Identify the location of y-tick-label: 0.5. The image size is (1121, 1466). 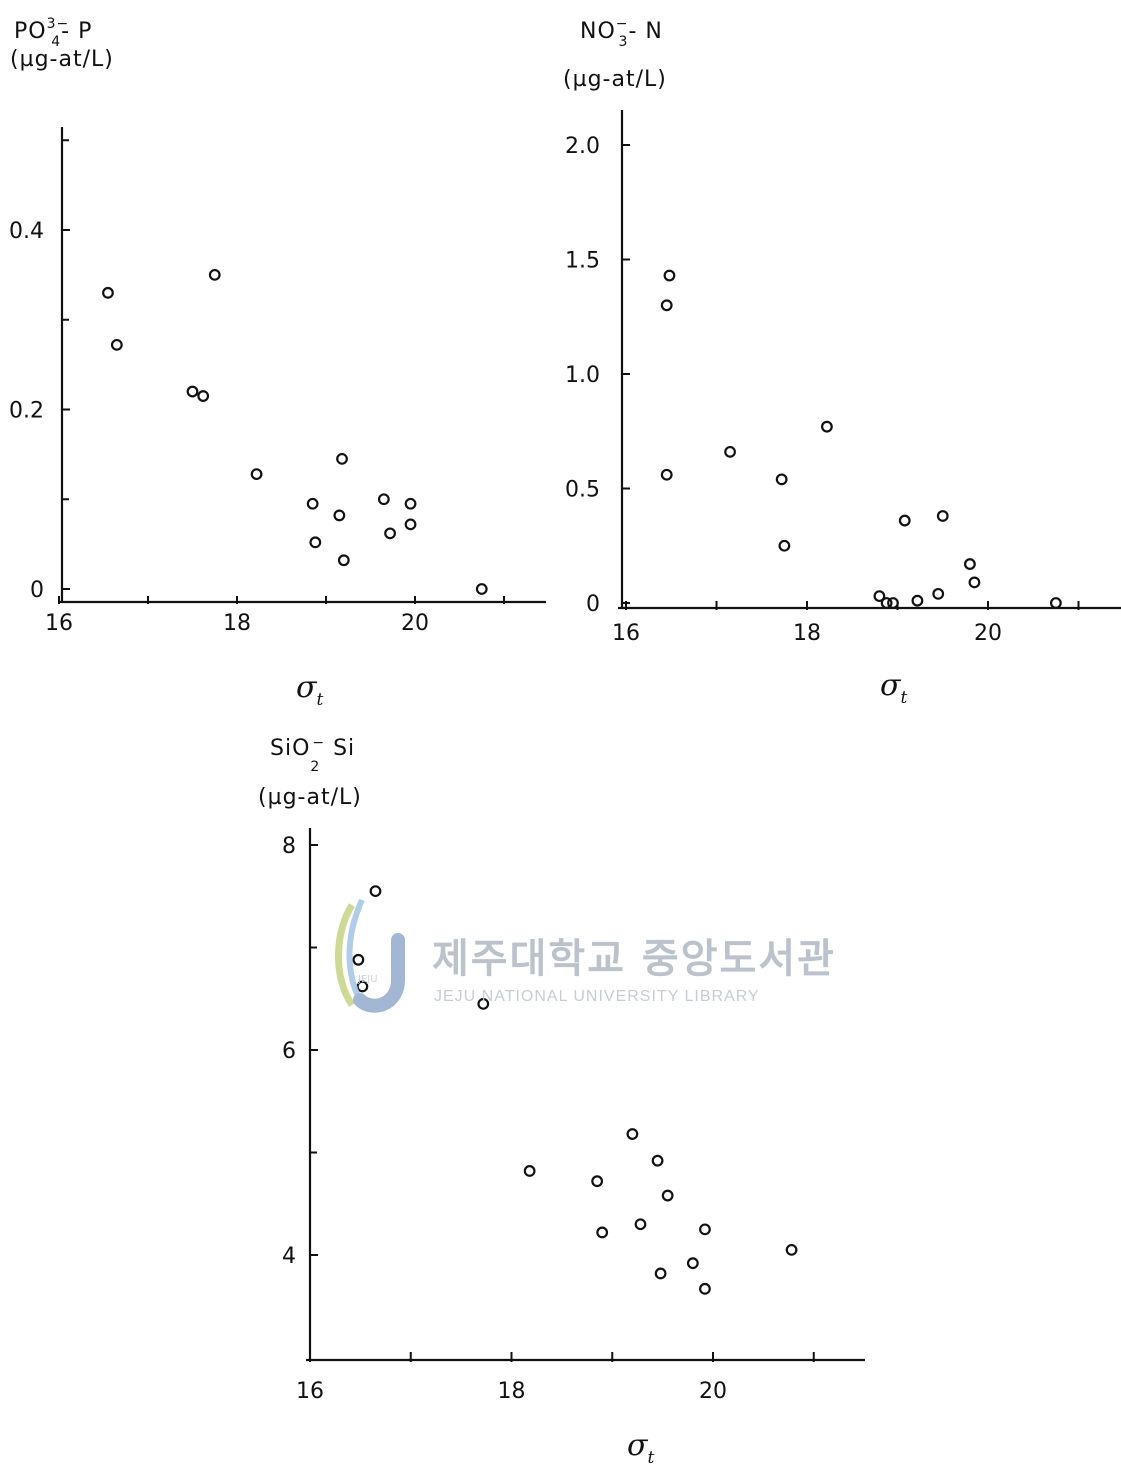
(582, 490).